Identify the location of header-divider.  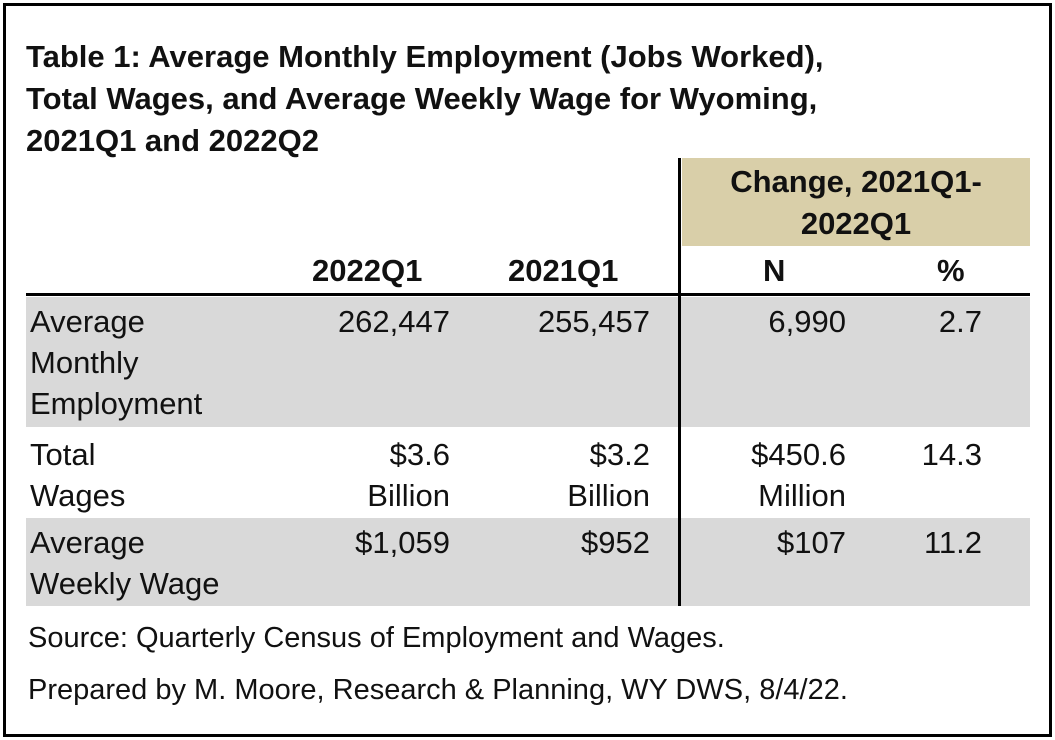
(528, 294).